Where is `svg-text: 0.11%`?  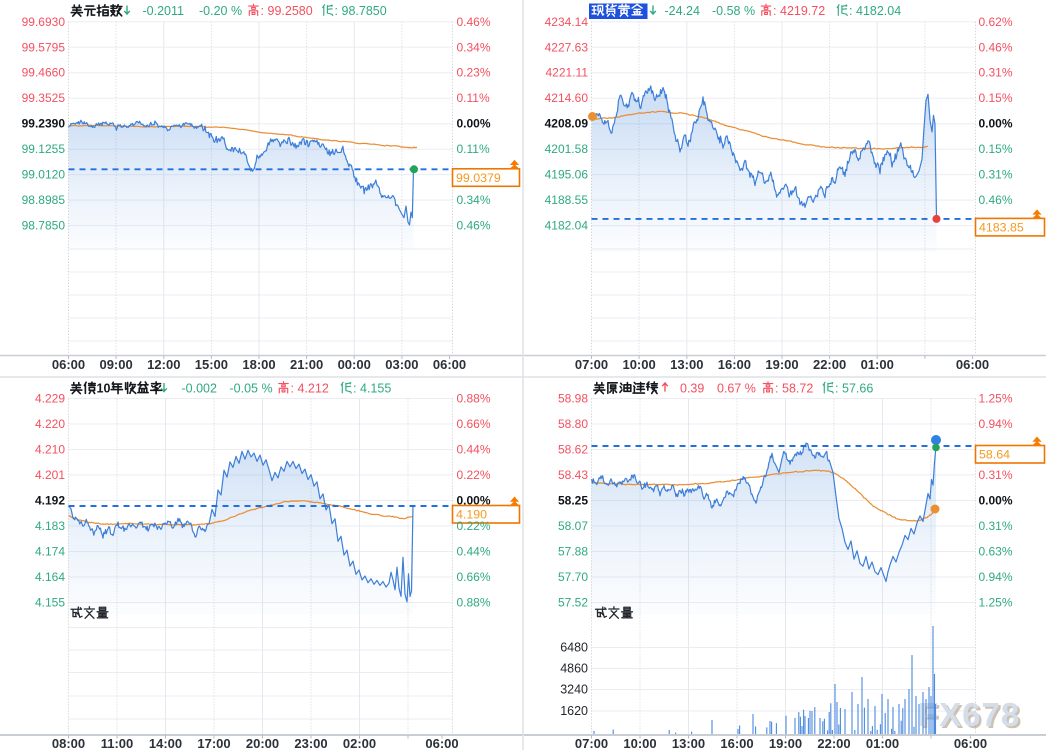 svg-text: 0.11% is located at coordinates (473, 98).